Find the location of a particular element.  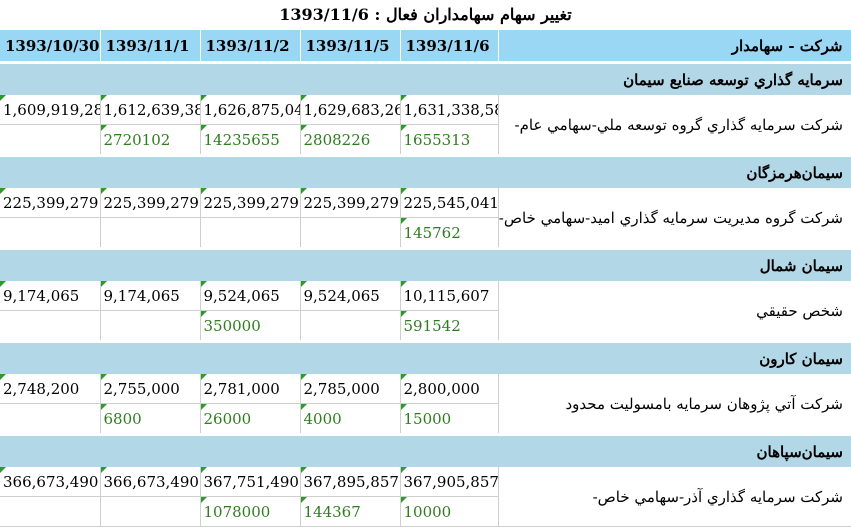

company-row: سيمان‌هرمزگان is located at coordinates (425, 171).